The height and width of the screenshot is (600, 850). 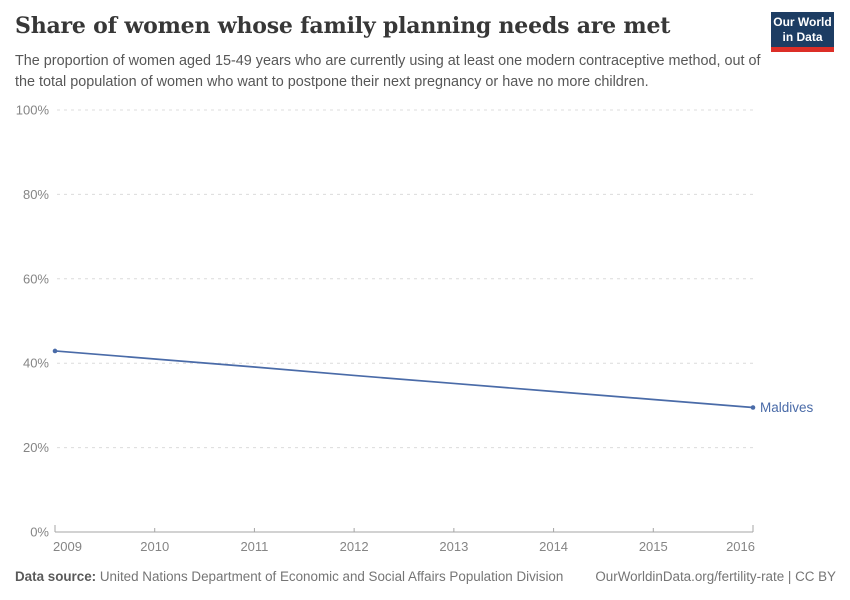 I want to click on series-line-maldives, so click(x=404, y=379).